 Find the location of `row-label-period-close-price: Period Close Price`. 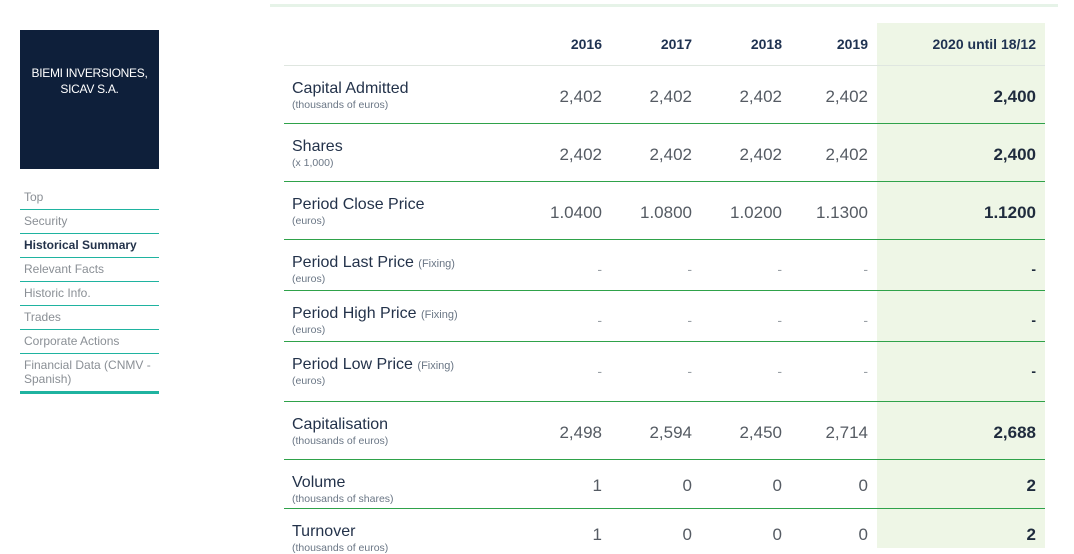

row-label-period-close-price: Period Close Price is located at coordinates (358, 205).